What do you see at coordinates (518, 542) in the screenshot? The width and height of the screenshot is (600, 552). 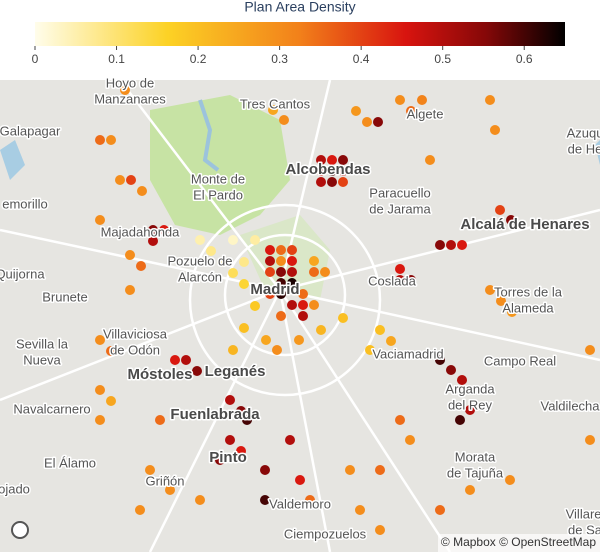 I see `attribution: © Mapbox © OpenStreetMap` at bounding box center [518, 542].